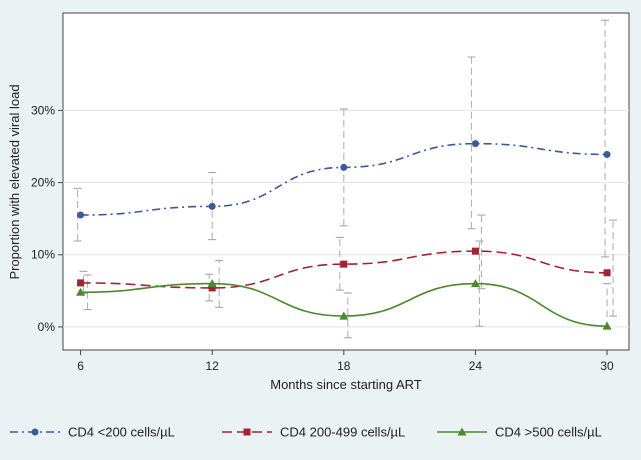  I want to click on x-tick-label: 24, so click(476, 366).